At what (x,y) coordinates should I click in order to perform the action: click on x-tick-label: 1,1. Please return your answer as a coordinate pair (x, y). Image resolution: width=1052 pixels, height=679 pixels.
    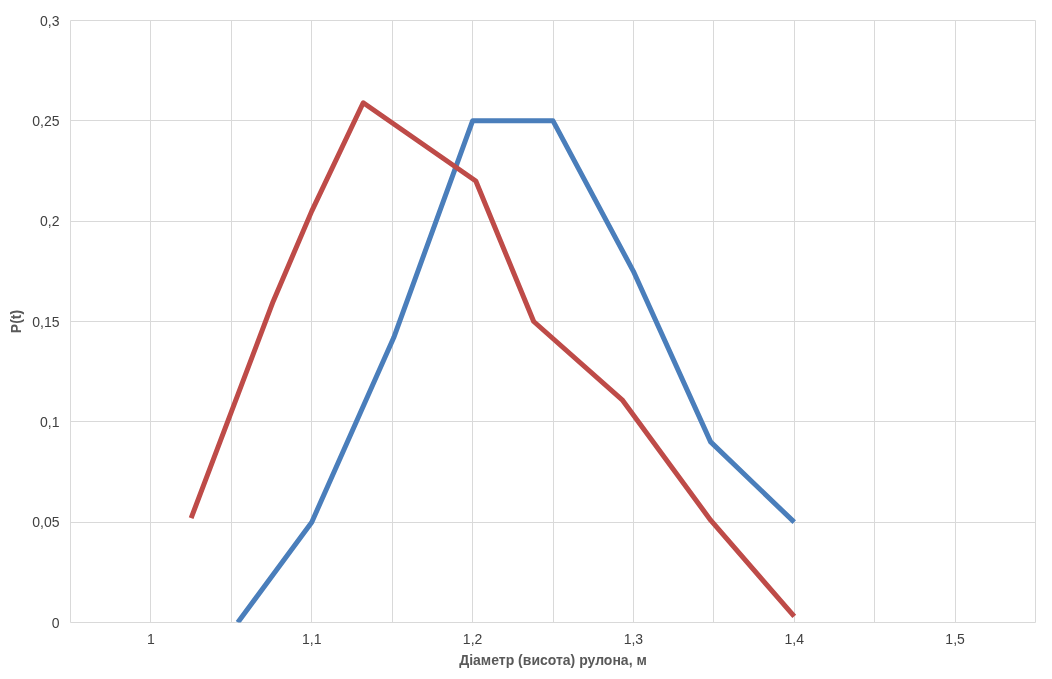
    Looking at the image, I should click on (312, 638).